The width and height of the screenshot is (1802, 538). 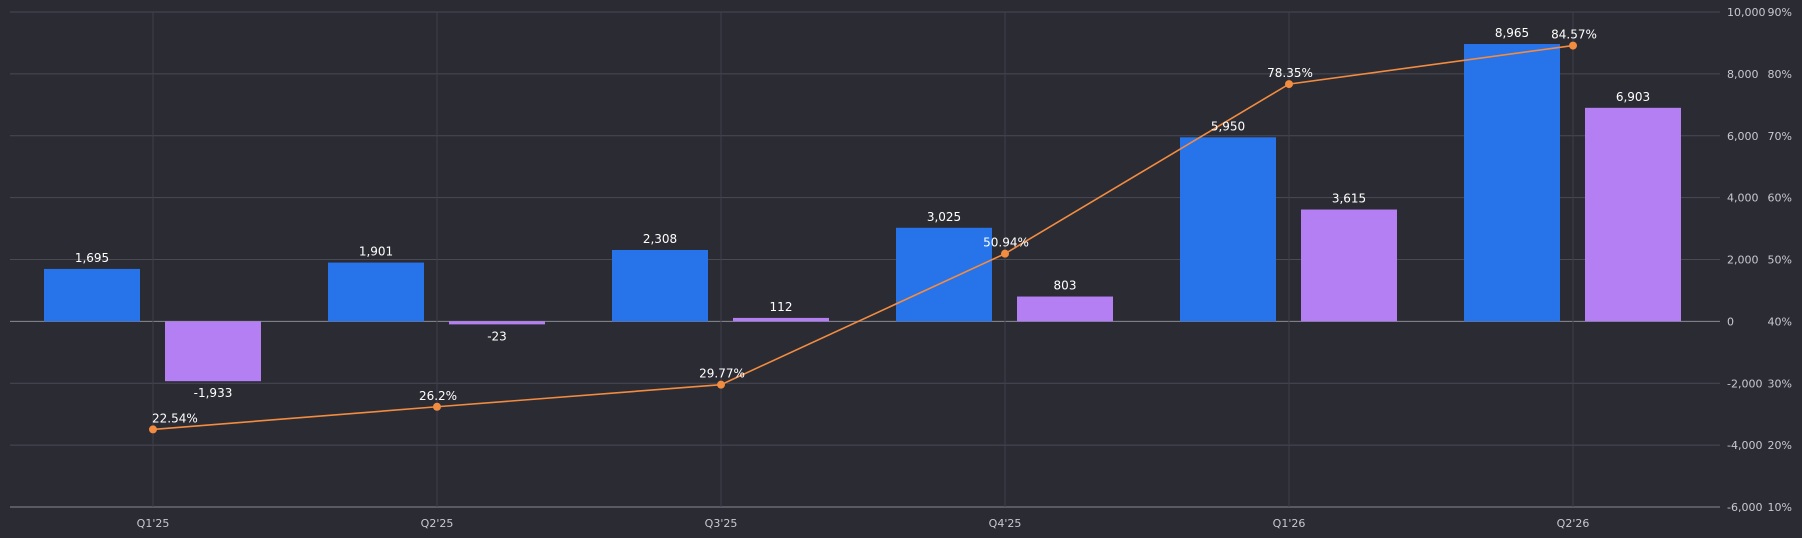 What do you see at coordinates (1780, 260) in the screenshot?
I see `y-right-tick-label: 50%` at bounding box center [1780, 260].